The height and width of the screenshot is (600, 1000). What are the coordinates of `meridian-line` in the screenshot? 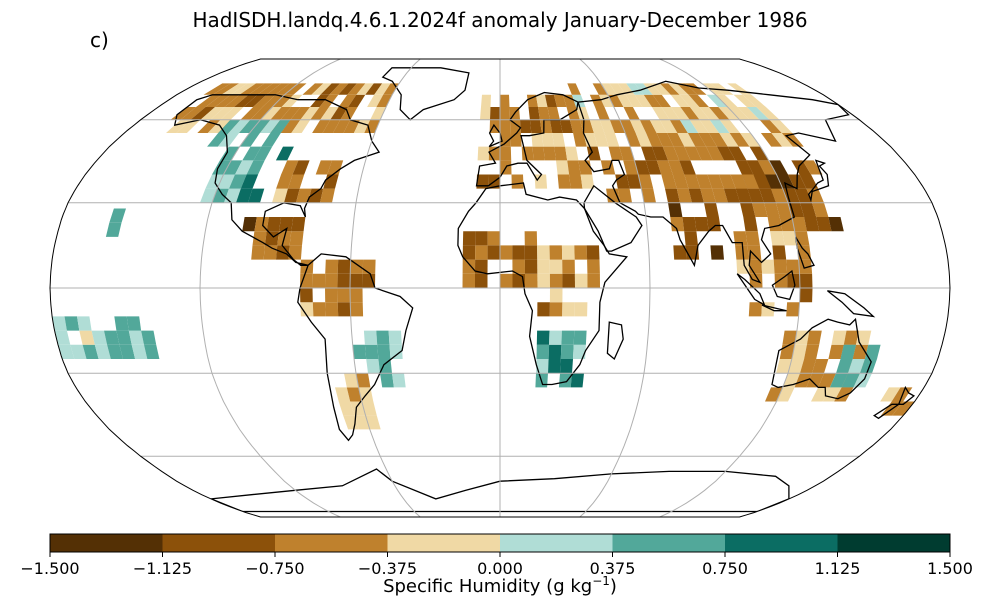 It's located at (615, 288).